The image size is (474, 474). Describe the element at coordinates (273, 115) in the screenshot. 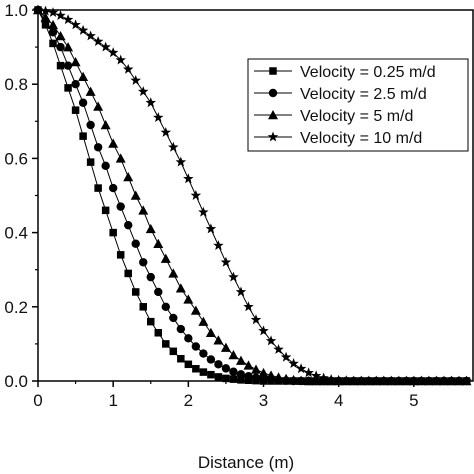

I see `legend-marker-triangle` at that location.